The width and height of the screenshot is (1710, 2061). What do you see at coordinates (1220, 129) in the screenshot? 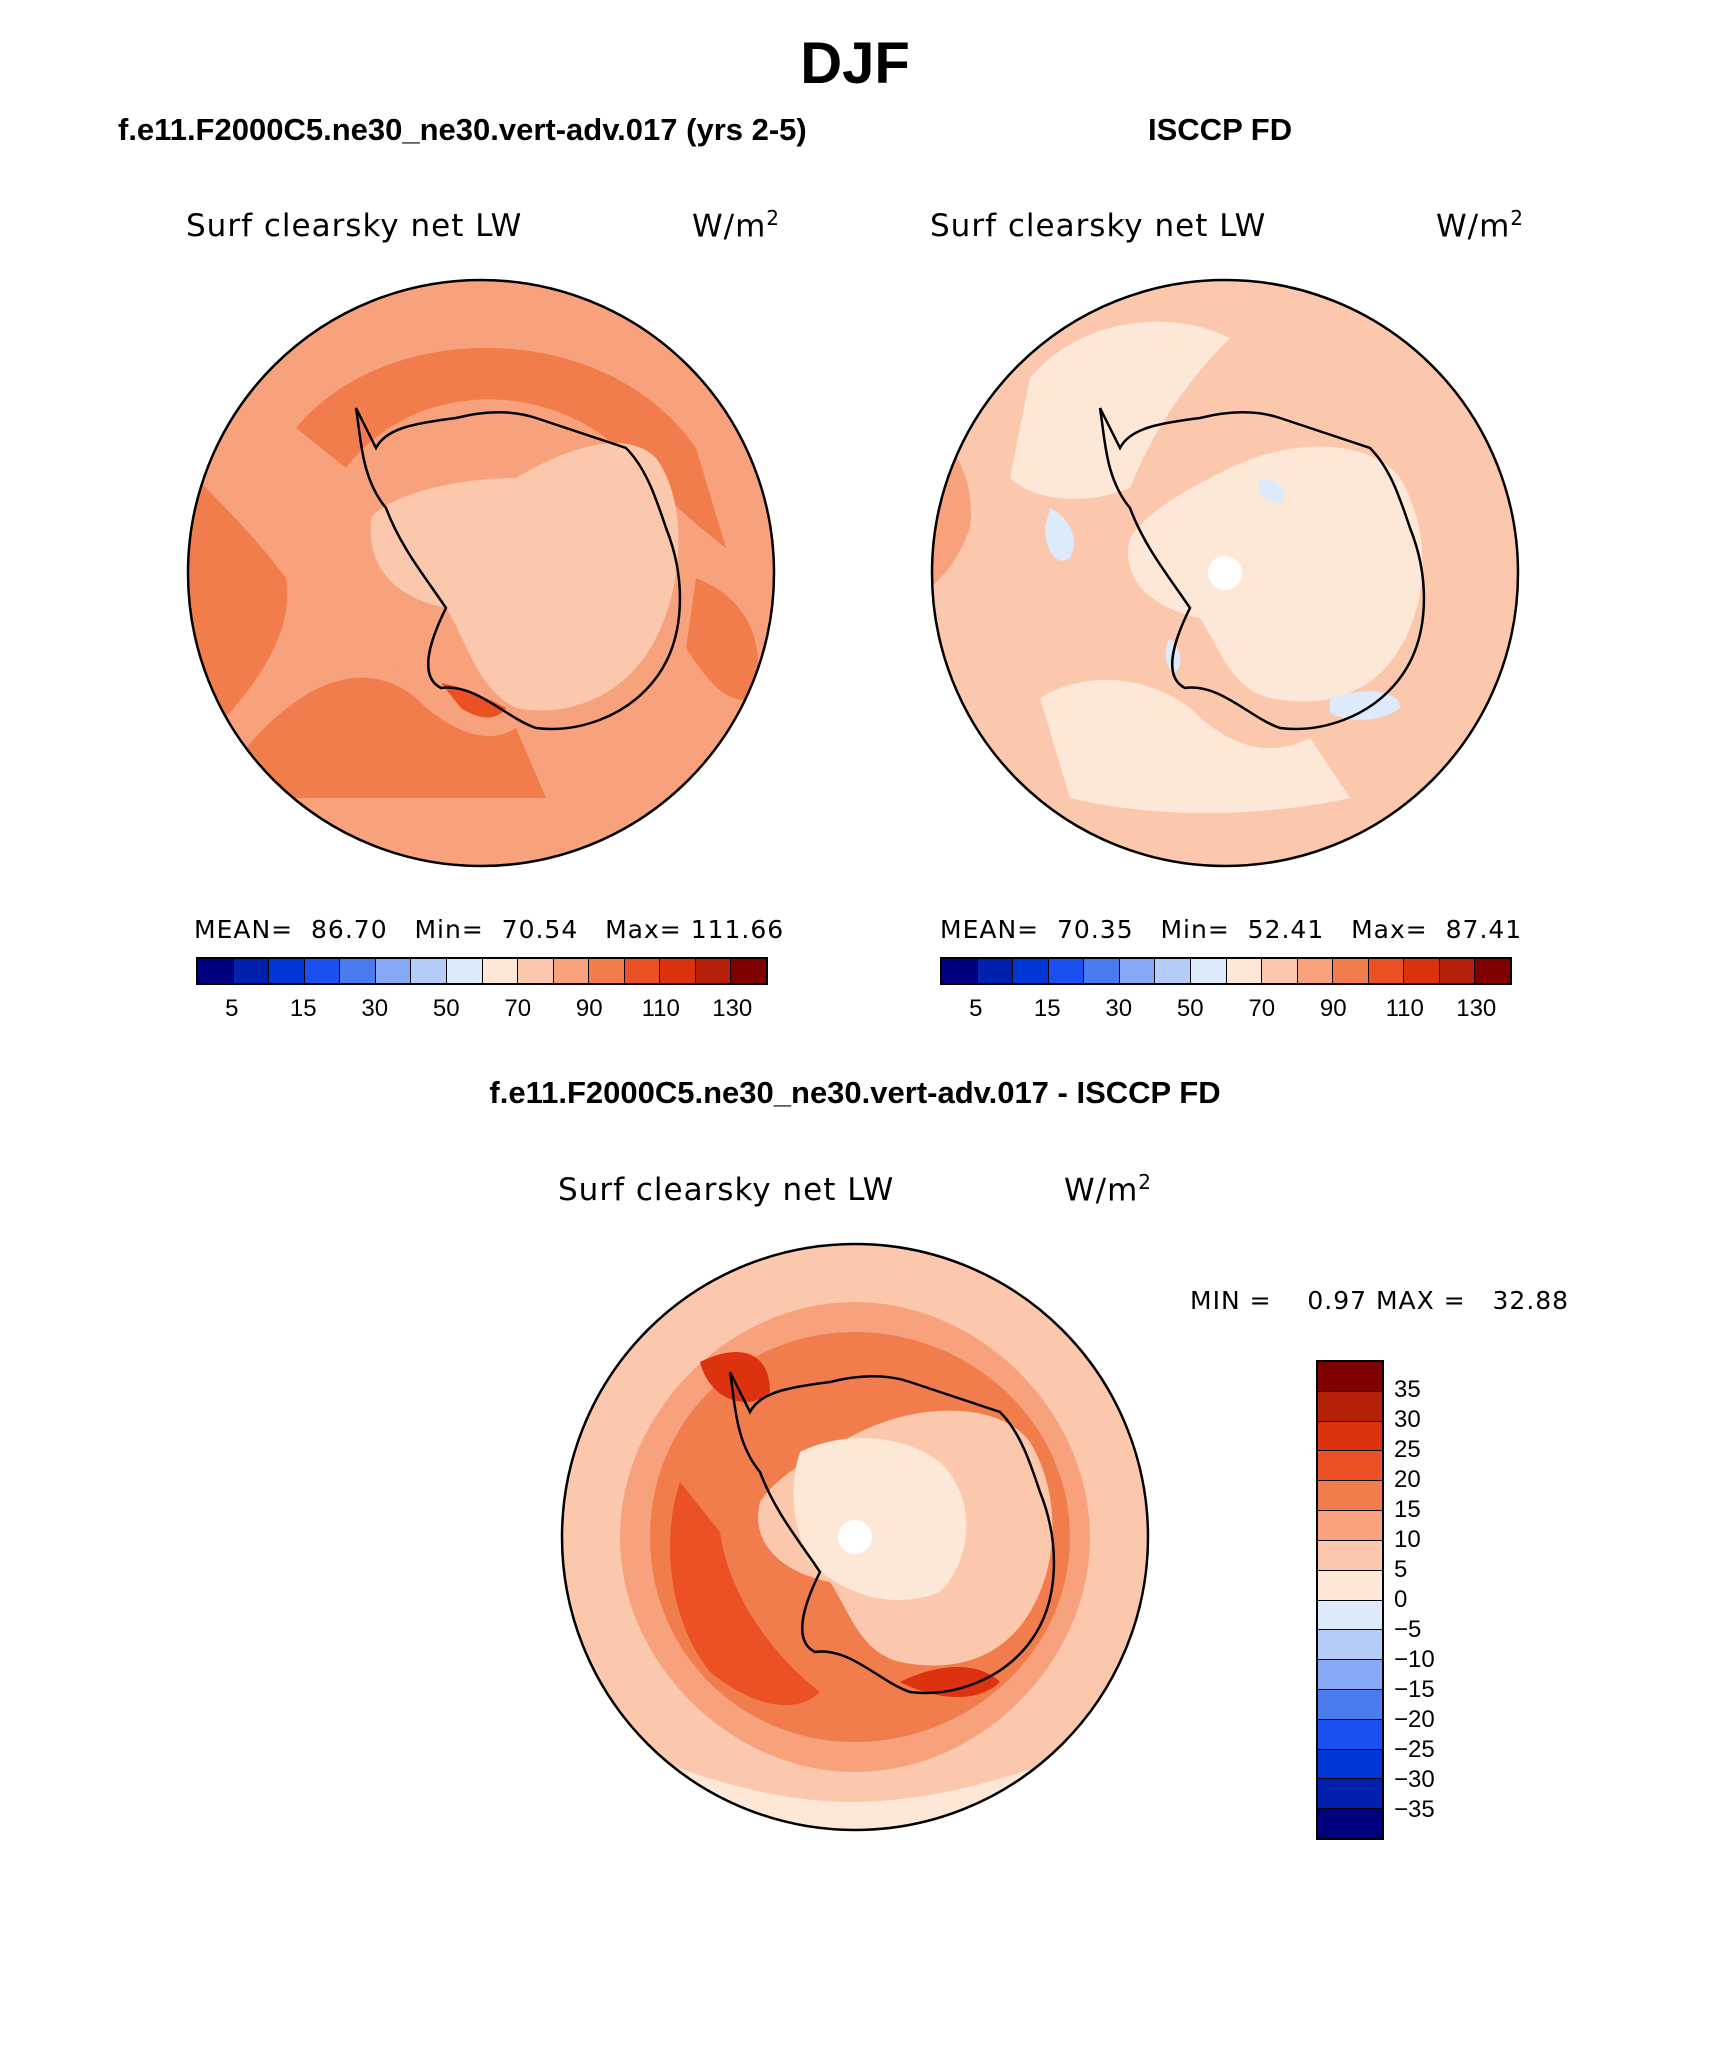
I see `panel-2-title: ISCCP FD` at bounding box center [1220, 129].